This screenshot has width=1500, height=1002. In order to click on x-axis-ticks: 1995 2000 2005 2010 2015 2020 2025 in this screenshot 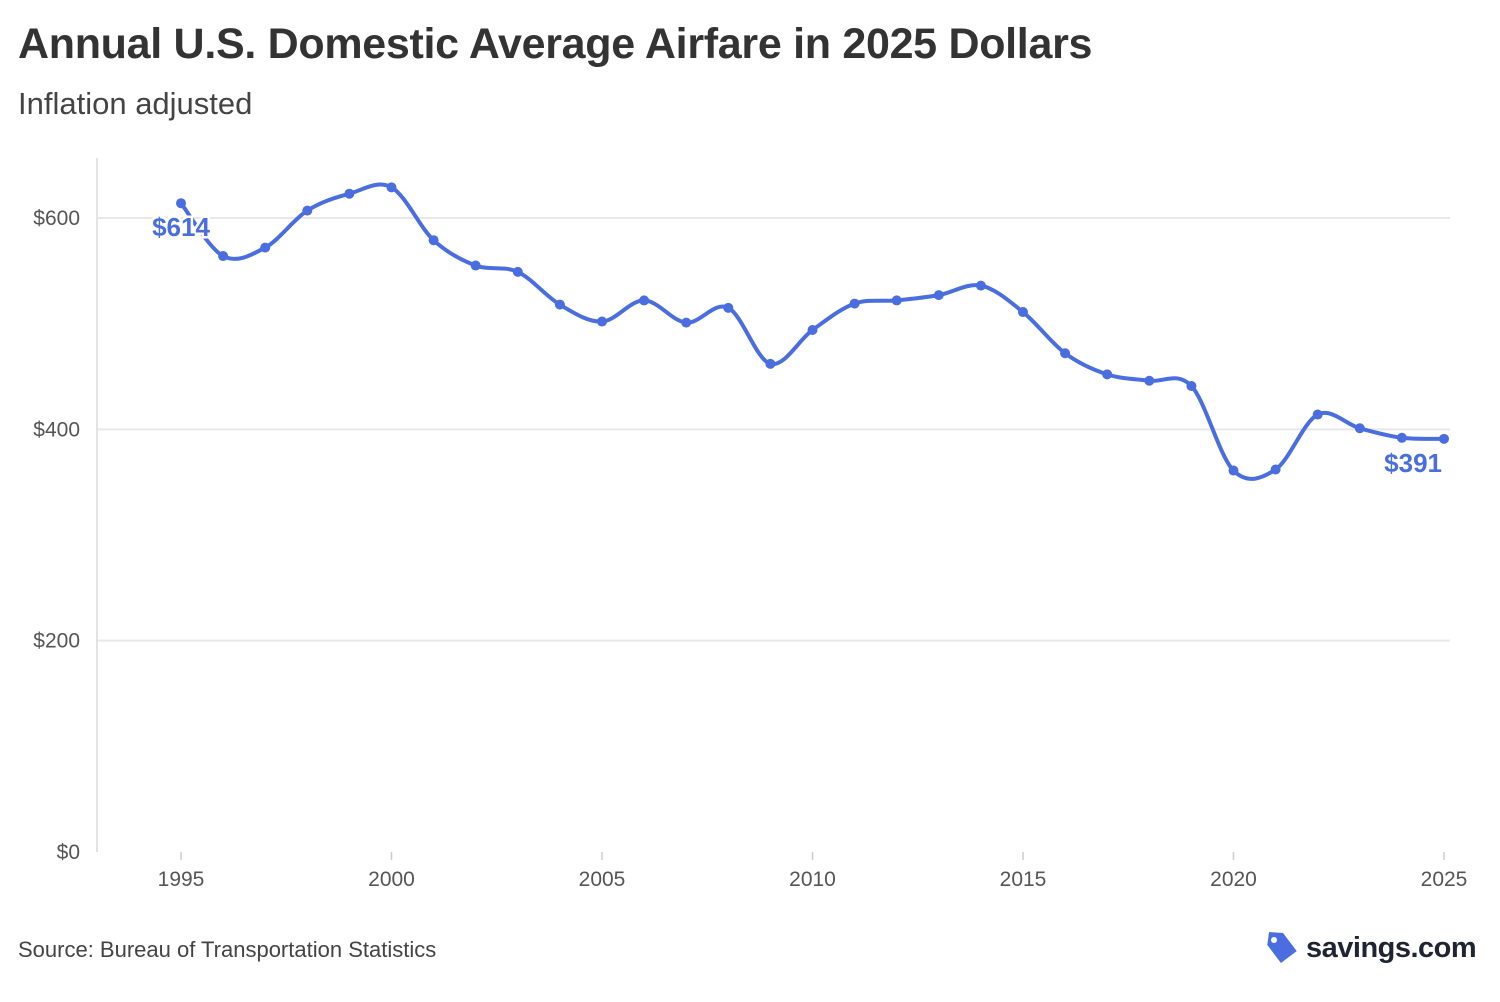, I will do `click(813, 871)`.